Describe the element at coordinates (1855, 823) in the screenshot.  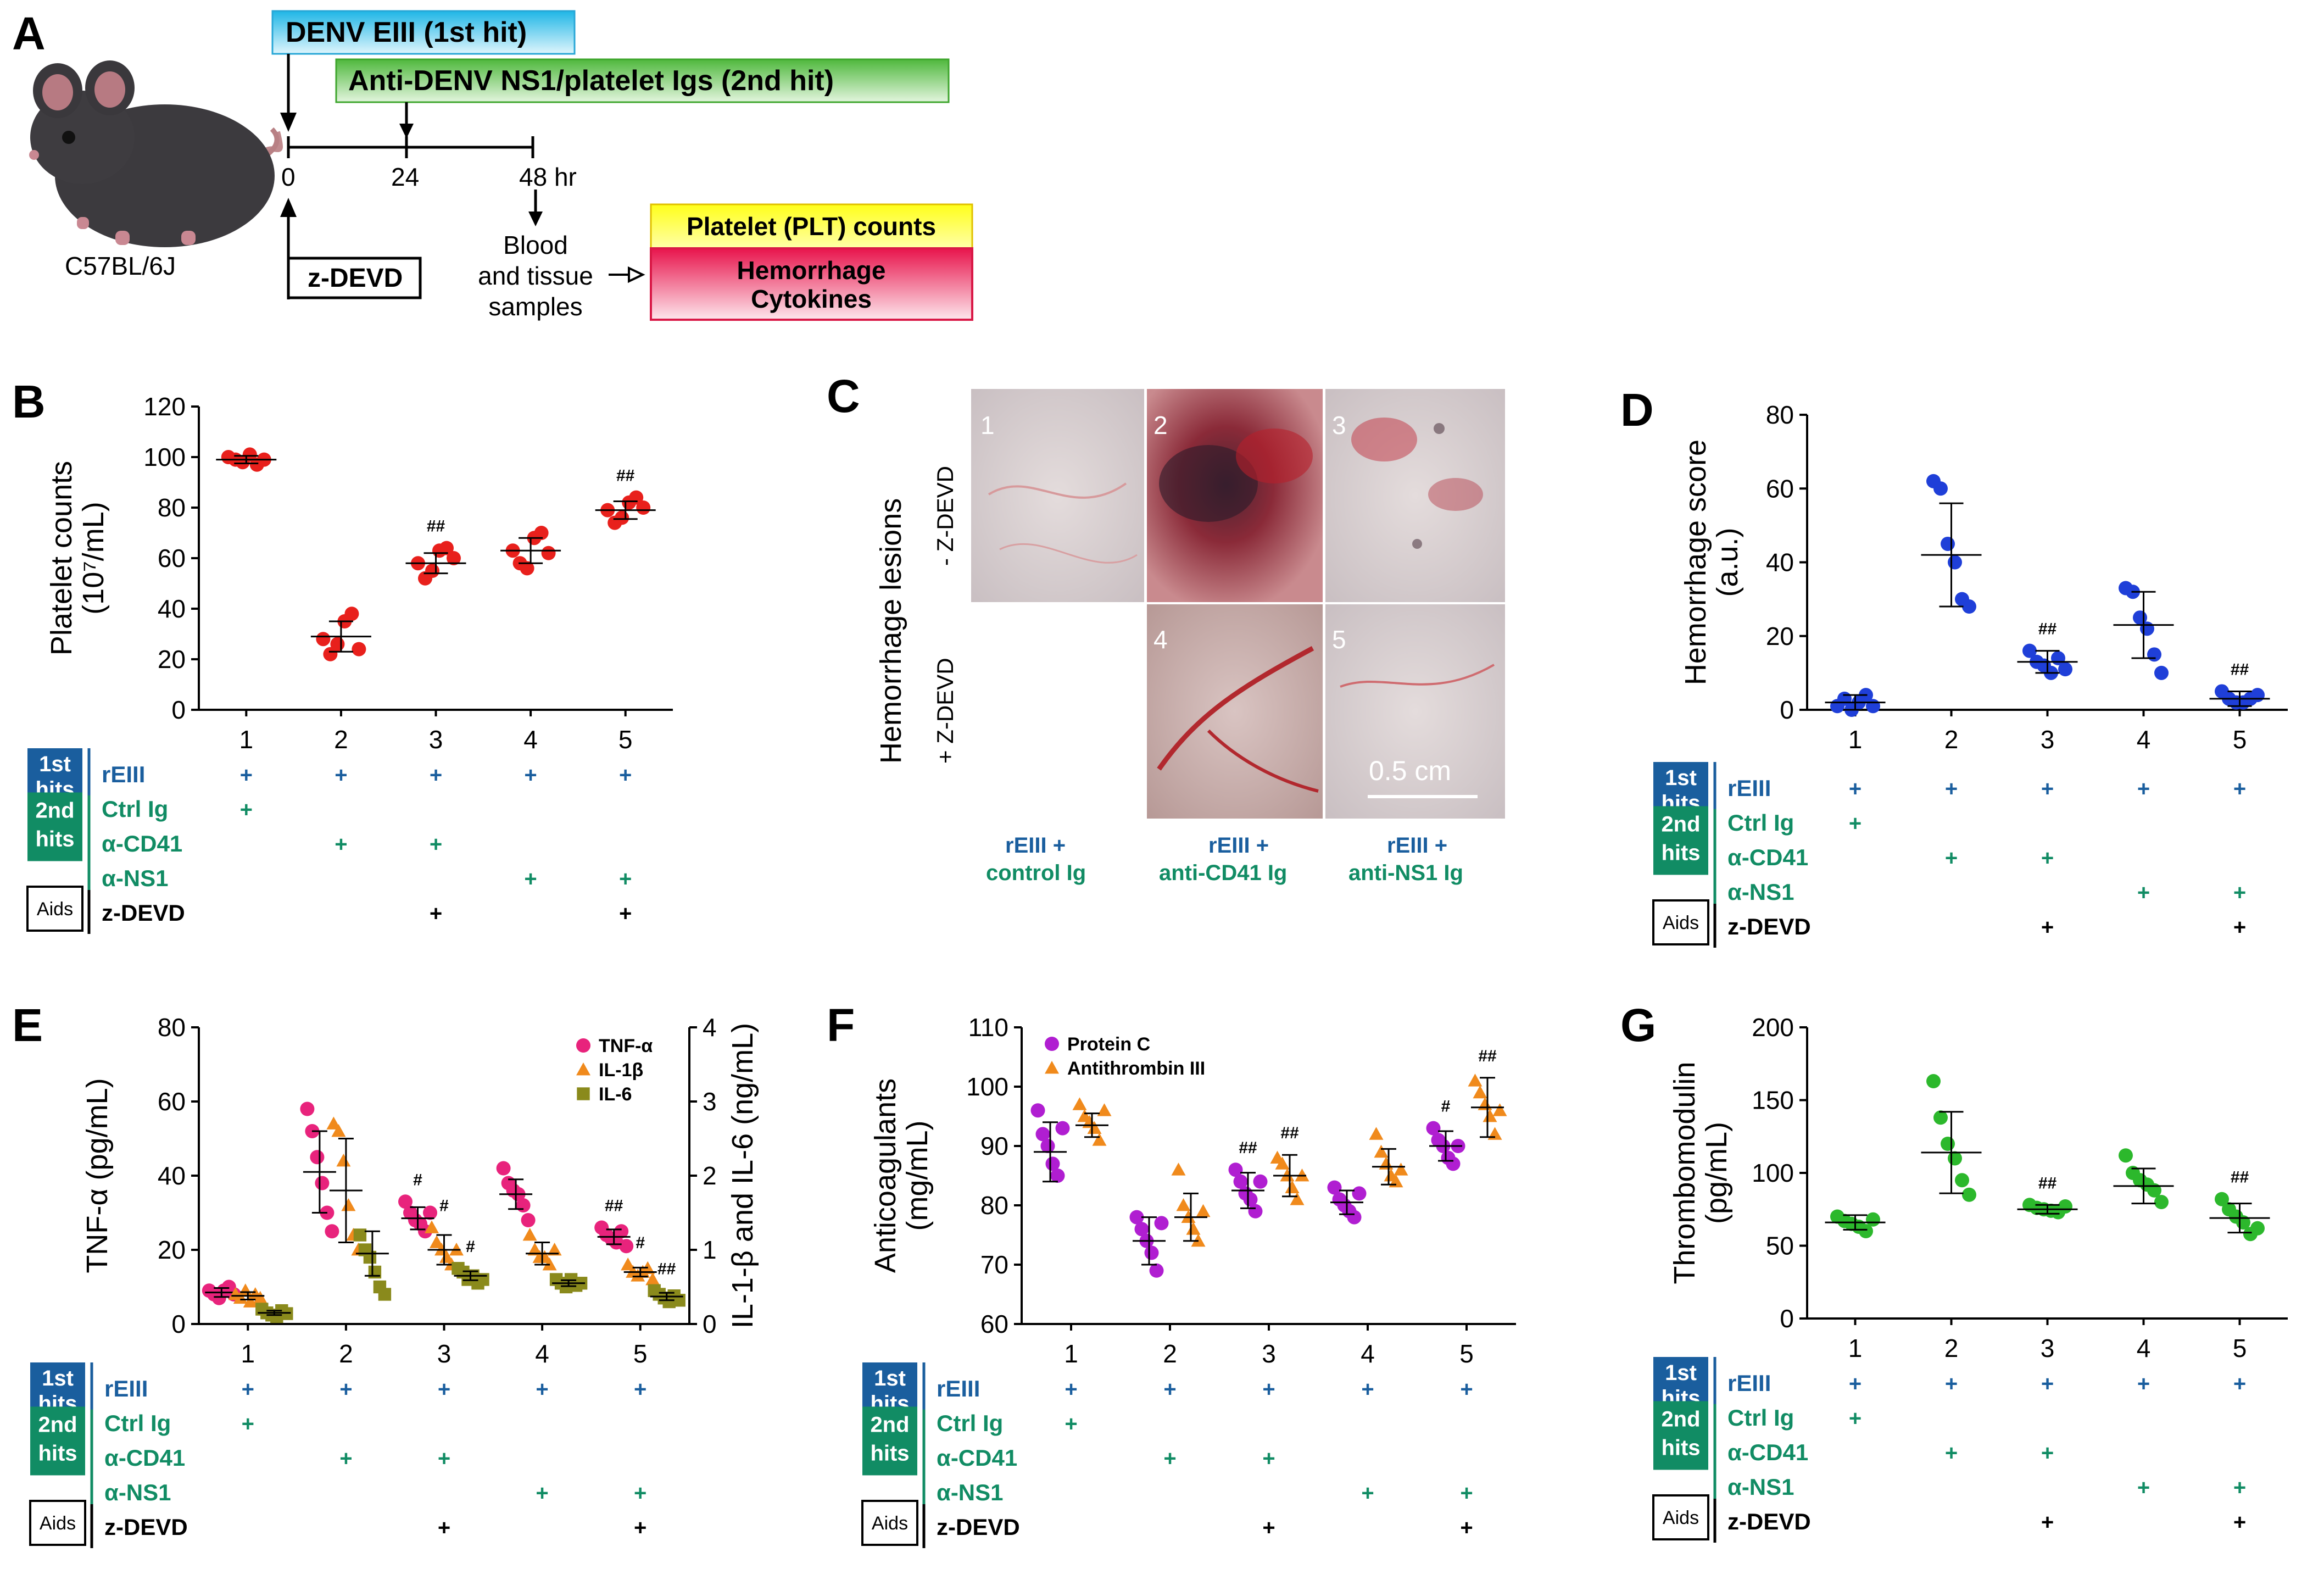
I see `chart-d-plus-r1-g1: +` at that location.